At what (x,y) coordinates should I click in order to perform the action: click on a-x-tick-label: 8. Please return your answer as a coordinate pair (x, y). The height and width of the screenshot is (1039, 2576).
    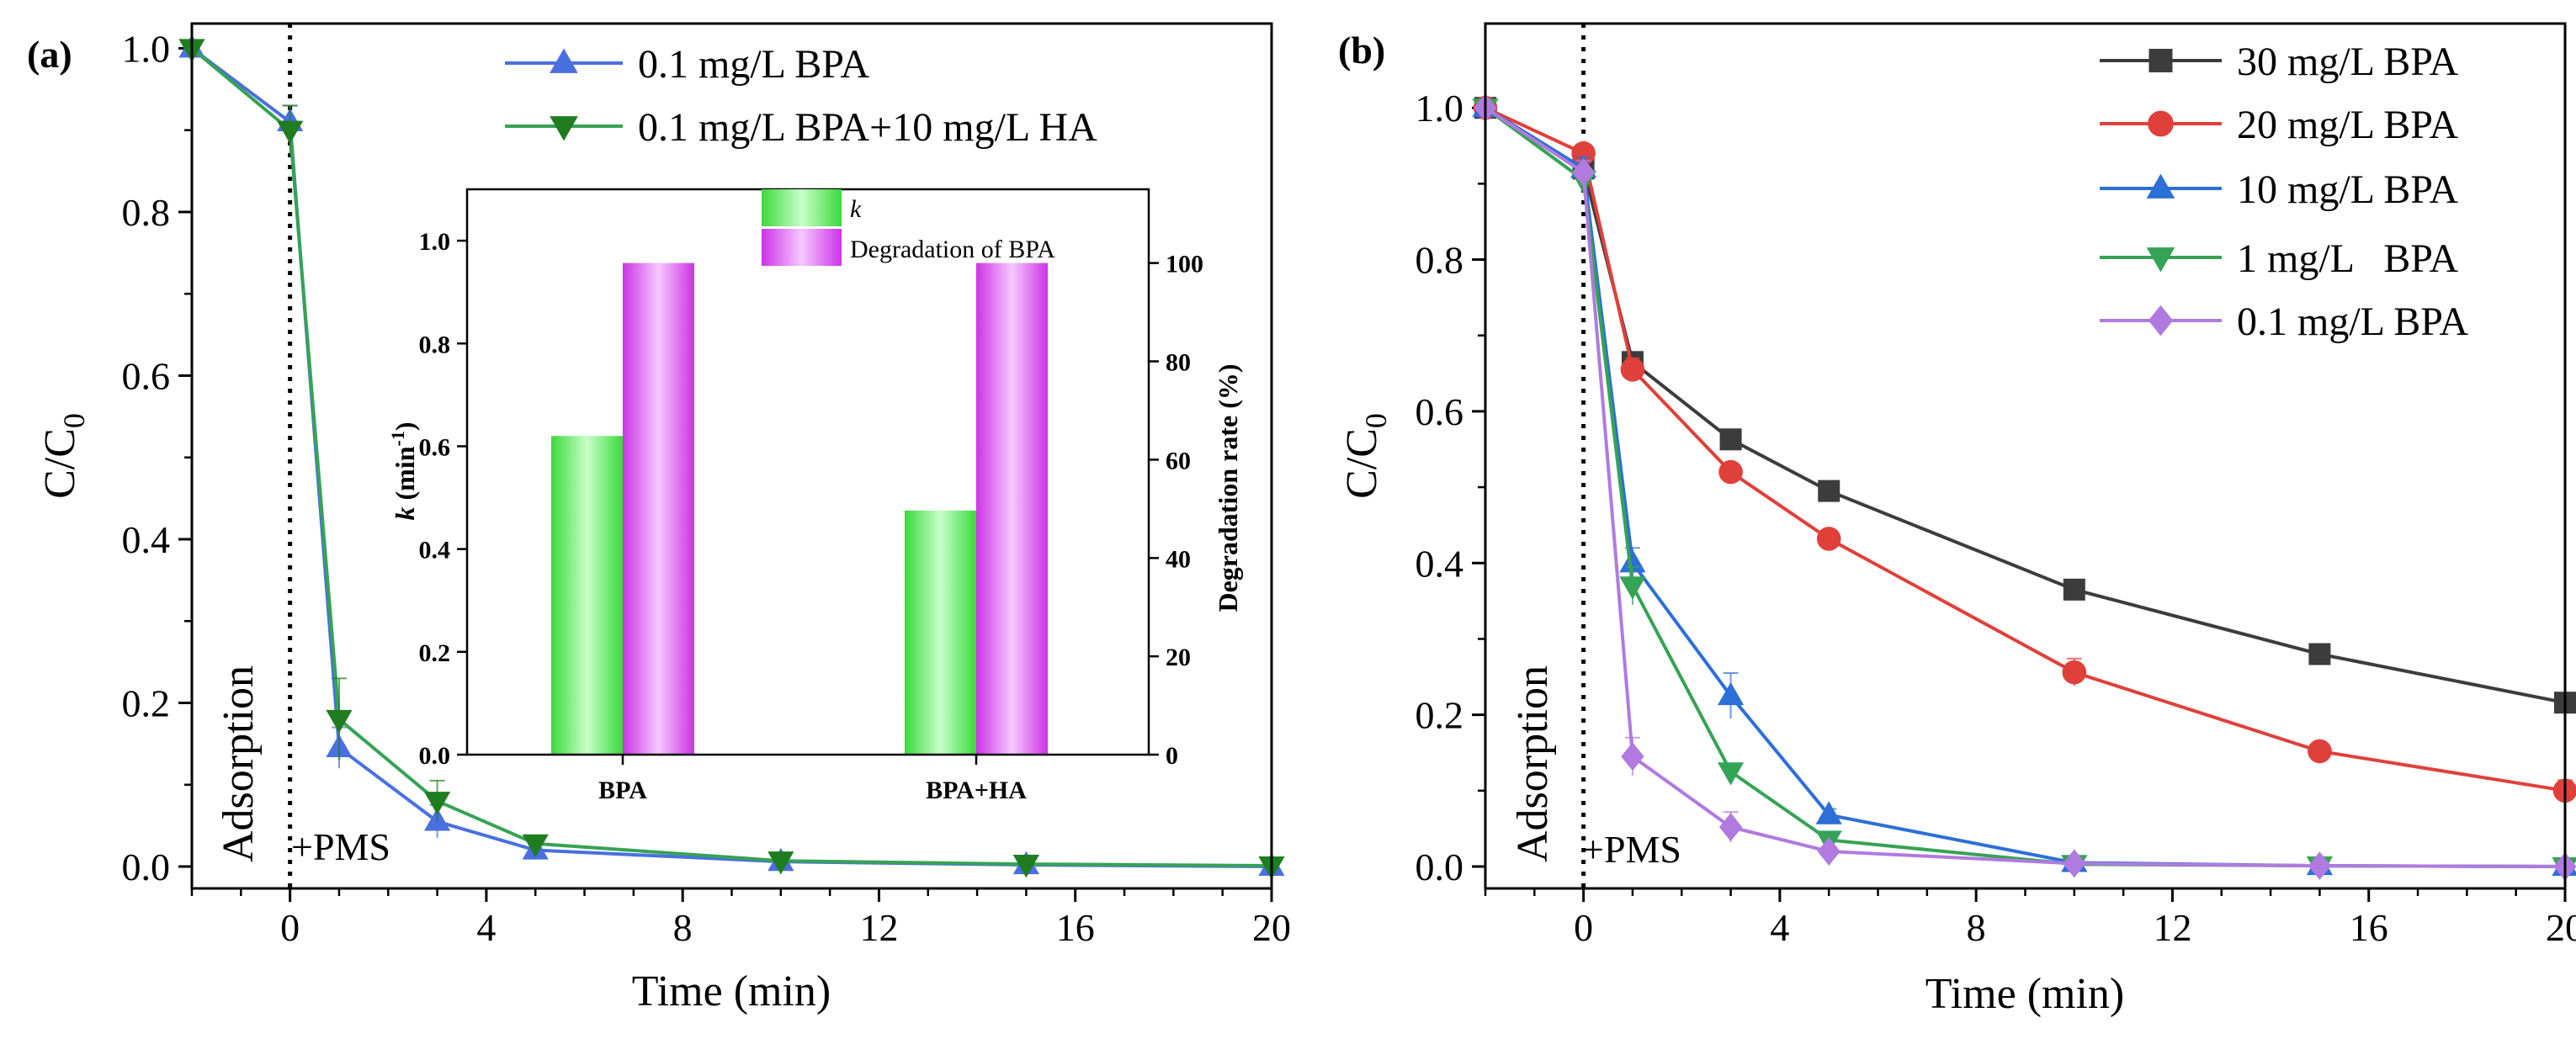
    Looking at the image, I should click on (683, 927).